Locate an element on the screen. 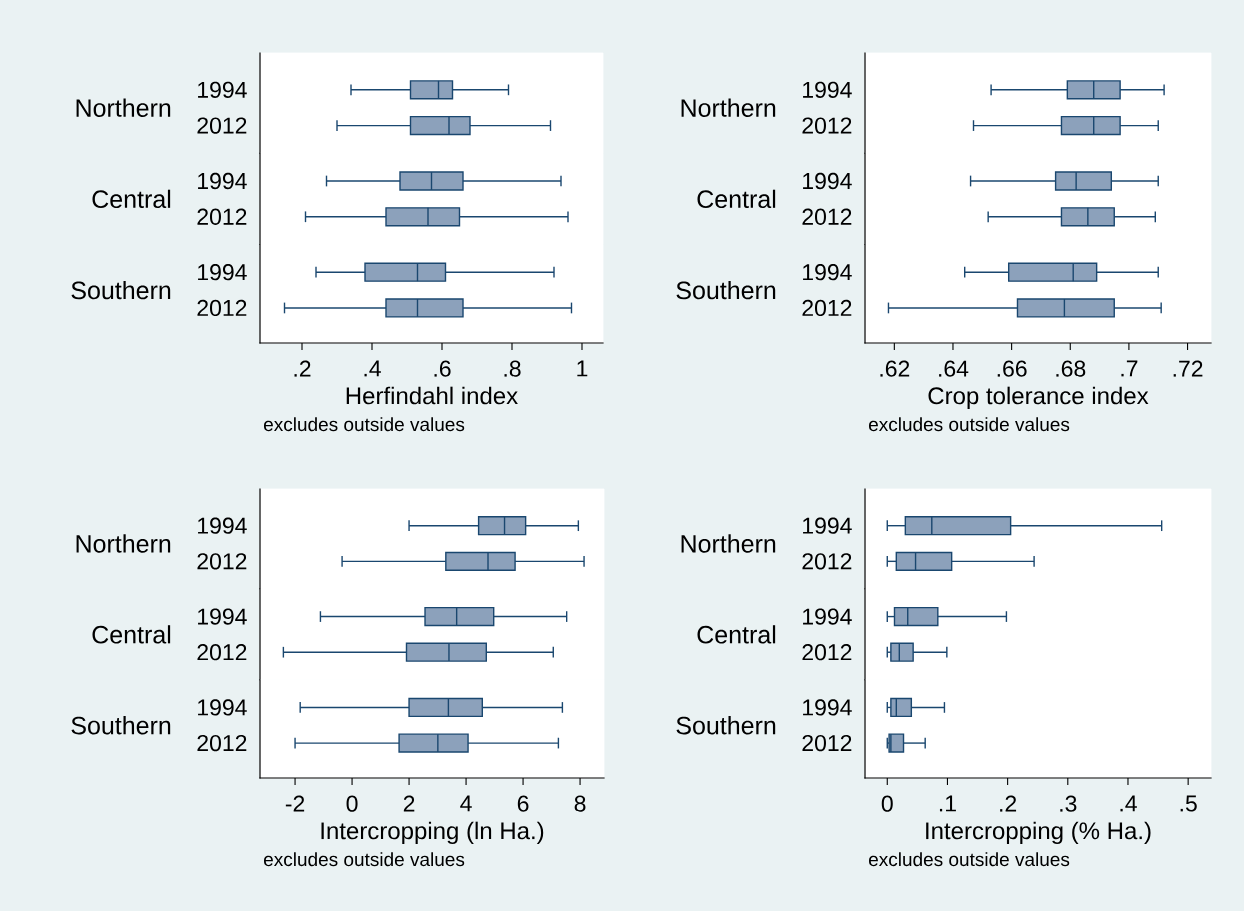 The image size is (1244, 911). x-axis-title: Crop tolerance index is located at coordinates (1038, 398).